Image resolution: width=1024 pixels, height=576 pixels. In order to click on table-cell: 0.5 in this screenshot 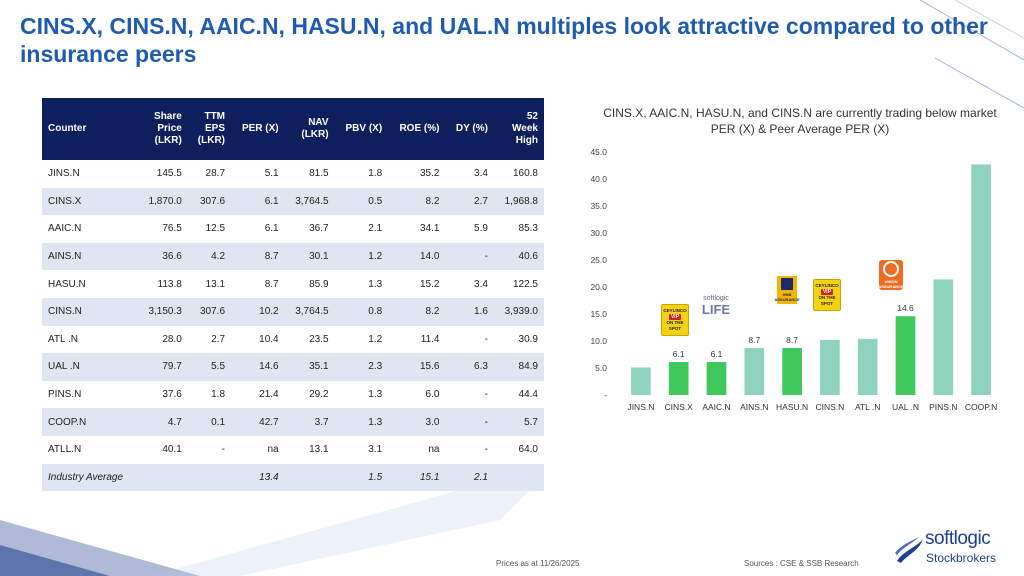, I will do `click(361, 201)`.